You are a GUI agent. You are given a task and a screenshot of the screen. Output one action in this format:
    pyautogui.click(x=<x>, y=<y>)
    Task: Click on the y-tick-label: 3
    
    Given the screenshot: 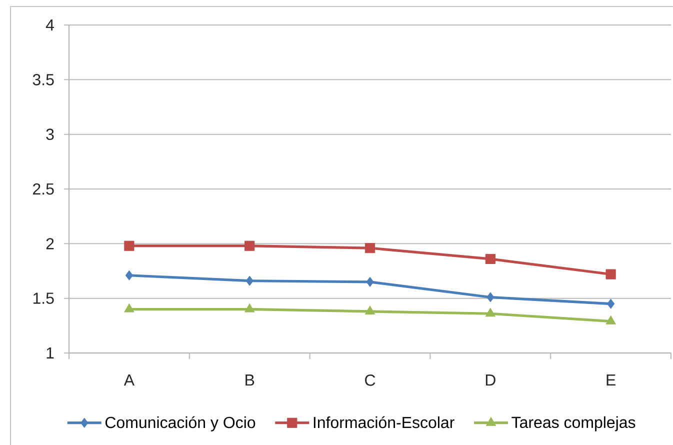 What is the action you would take?
    pyautogui.click(x=50, y=134)
    